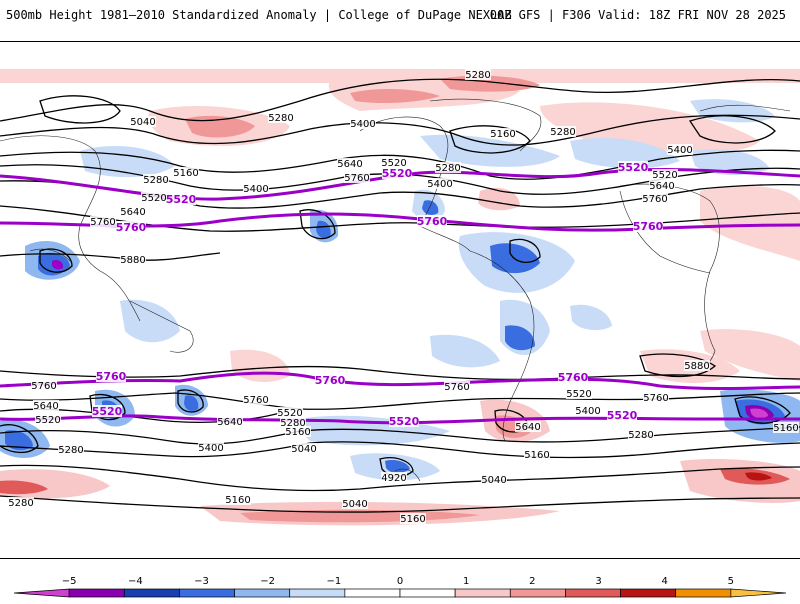 The image size is (800, 604). I want to click on colorbar: −5 −4 −3 −2 −1 0 1 2 3 4 5, so click(400, 581).